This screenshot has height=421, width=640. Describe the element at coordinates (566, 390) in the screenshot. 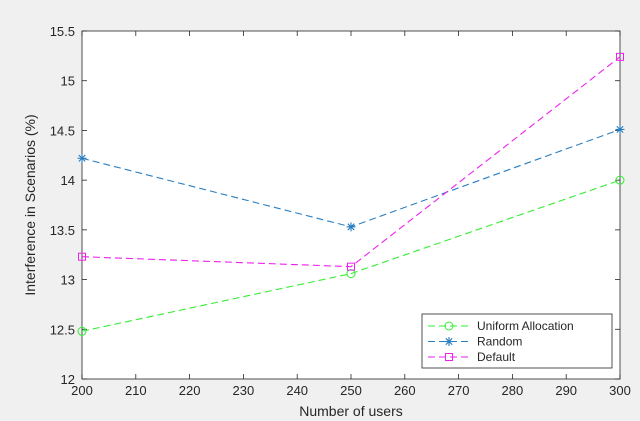

I see `x-tick-label: 290` at that location.